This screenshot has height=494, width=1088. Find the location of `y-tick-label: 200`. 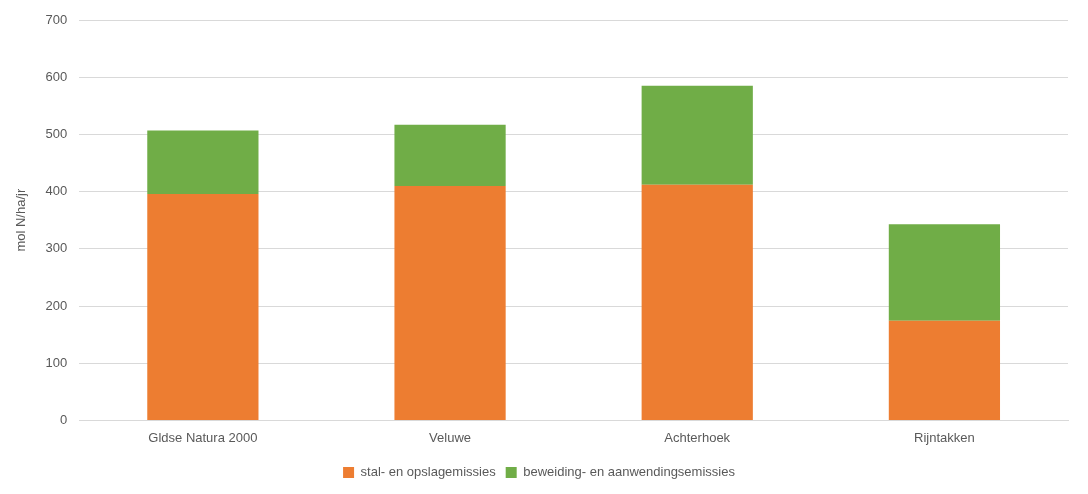

y-tick-label: 200 is located at coordinates (56, 305).